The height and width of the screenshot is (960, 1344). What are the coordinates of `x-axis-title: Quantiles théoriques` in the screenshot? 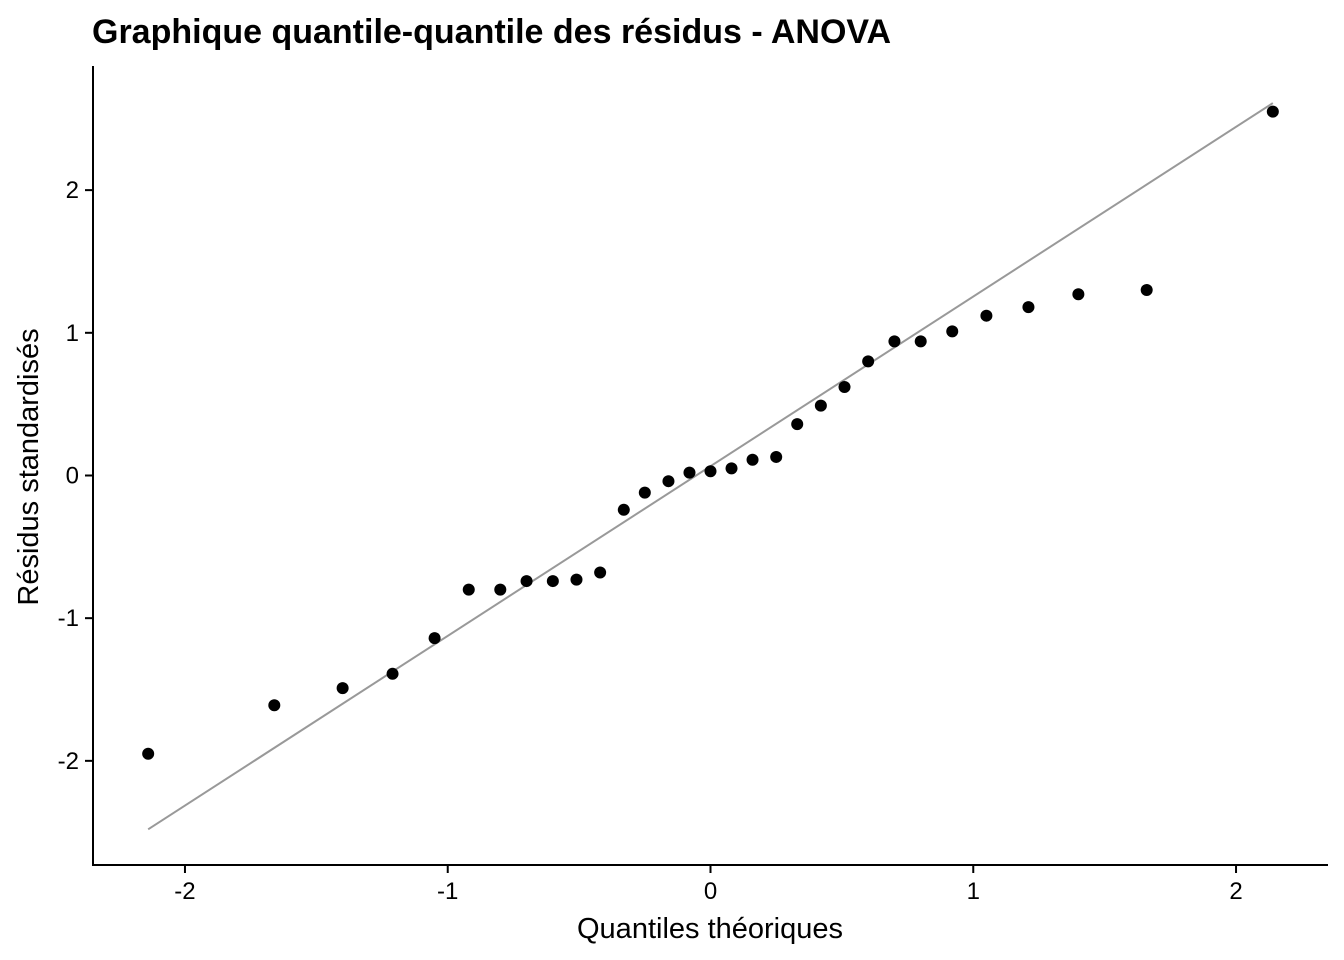 It's located at (710, 929).